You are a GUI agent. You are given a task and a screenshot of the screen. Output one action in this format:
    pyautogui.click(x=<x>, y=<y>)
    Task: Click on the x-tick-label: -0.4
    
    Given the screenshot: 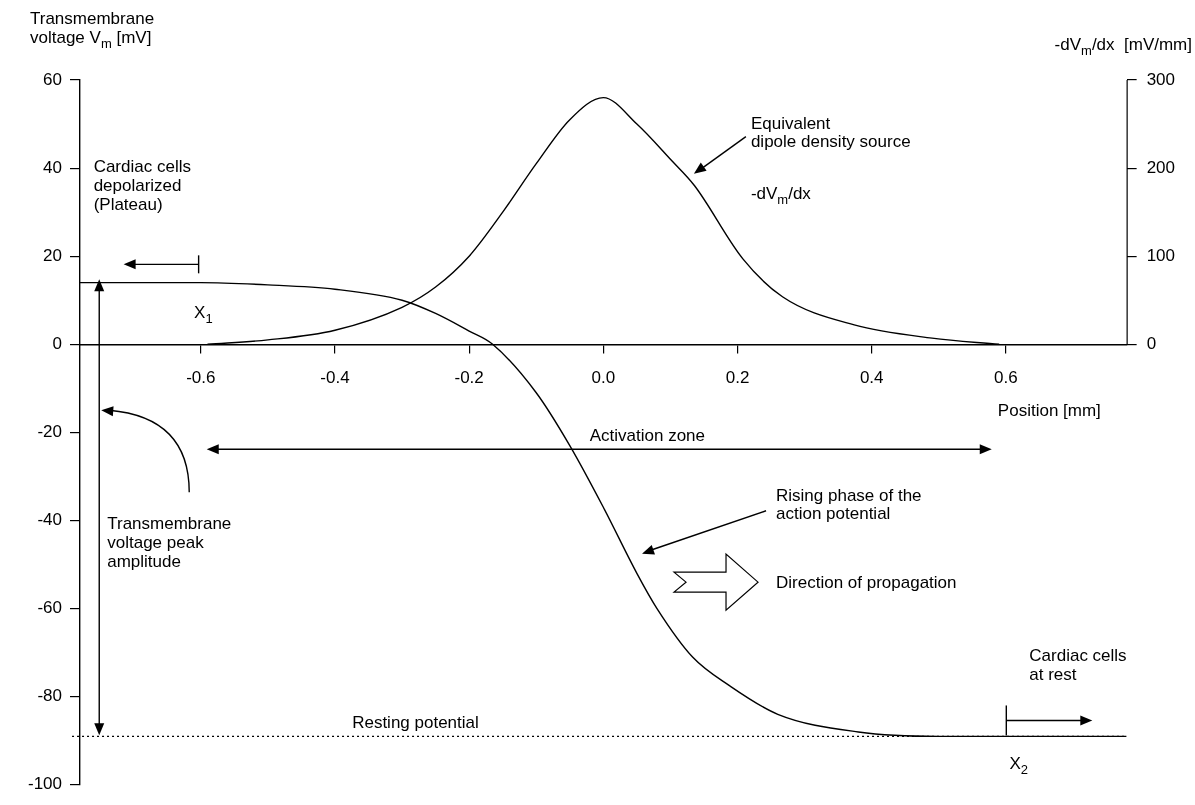 What is the action you would take?
    pyautogui.click(x=335, y=378)
    